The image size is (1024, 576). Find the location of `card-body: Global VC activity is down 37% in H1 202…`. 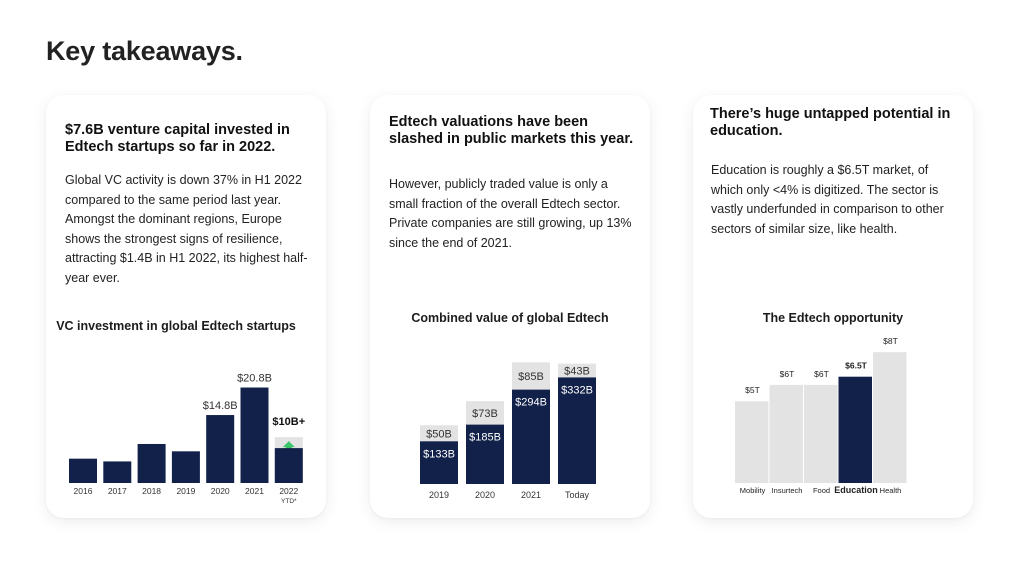

card-body: Global VC activity is down 37% in H1 202… is located at coordinates (186, 229).